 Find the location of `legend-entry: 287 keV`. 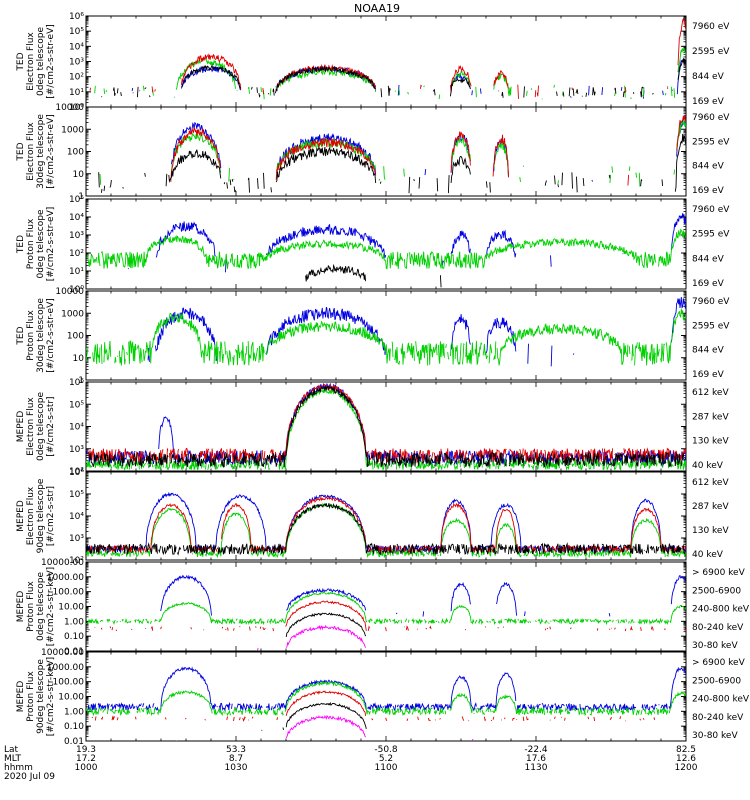

legend-entry: 287 keV is located at coordinates (710, 507).